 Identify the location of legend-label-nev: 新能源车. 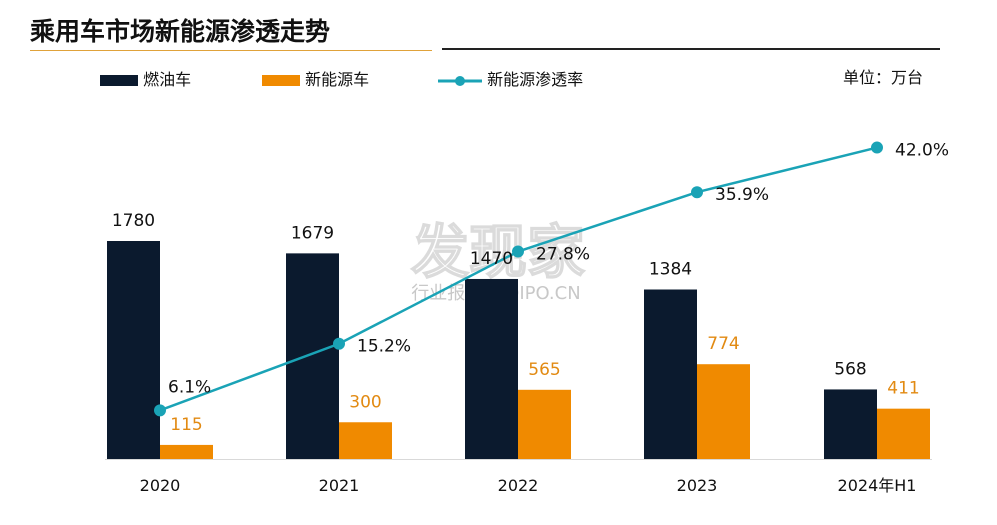
(337, 79).